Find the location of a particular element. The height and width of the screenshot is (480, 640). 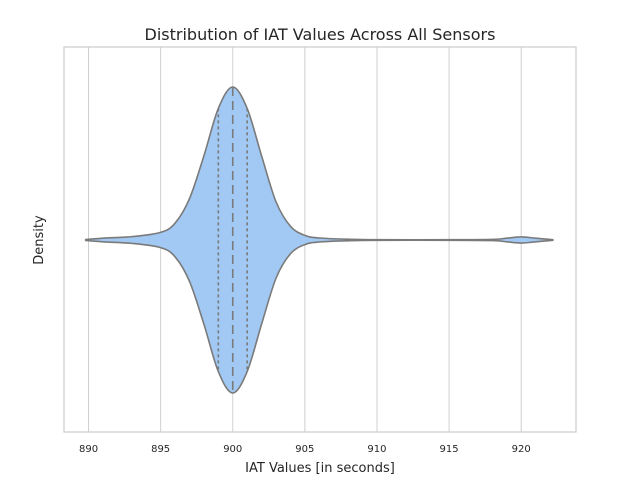

x-axis-label: IAT Values [in seconds] is located at coordinates (320, 468).